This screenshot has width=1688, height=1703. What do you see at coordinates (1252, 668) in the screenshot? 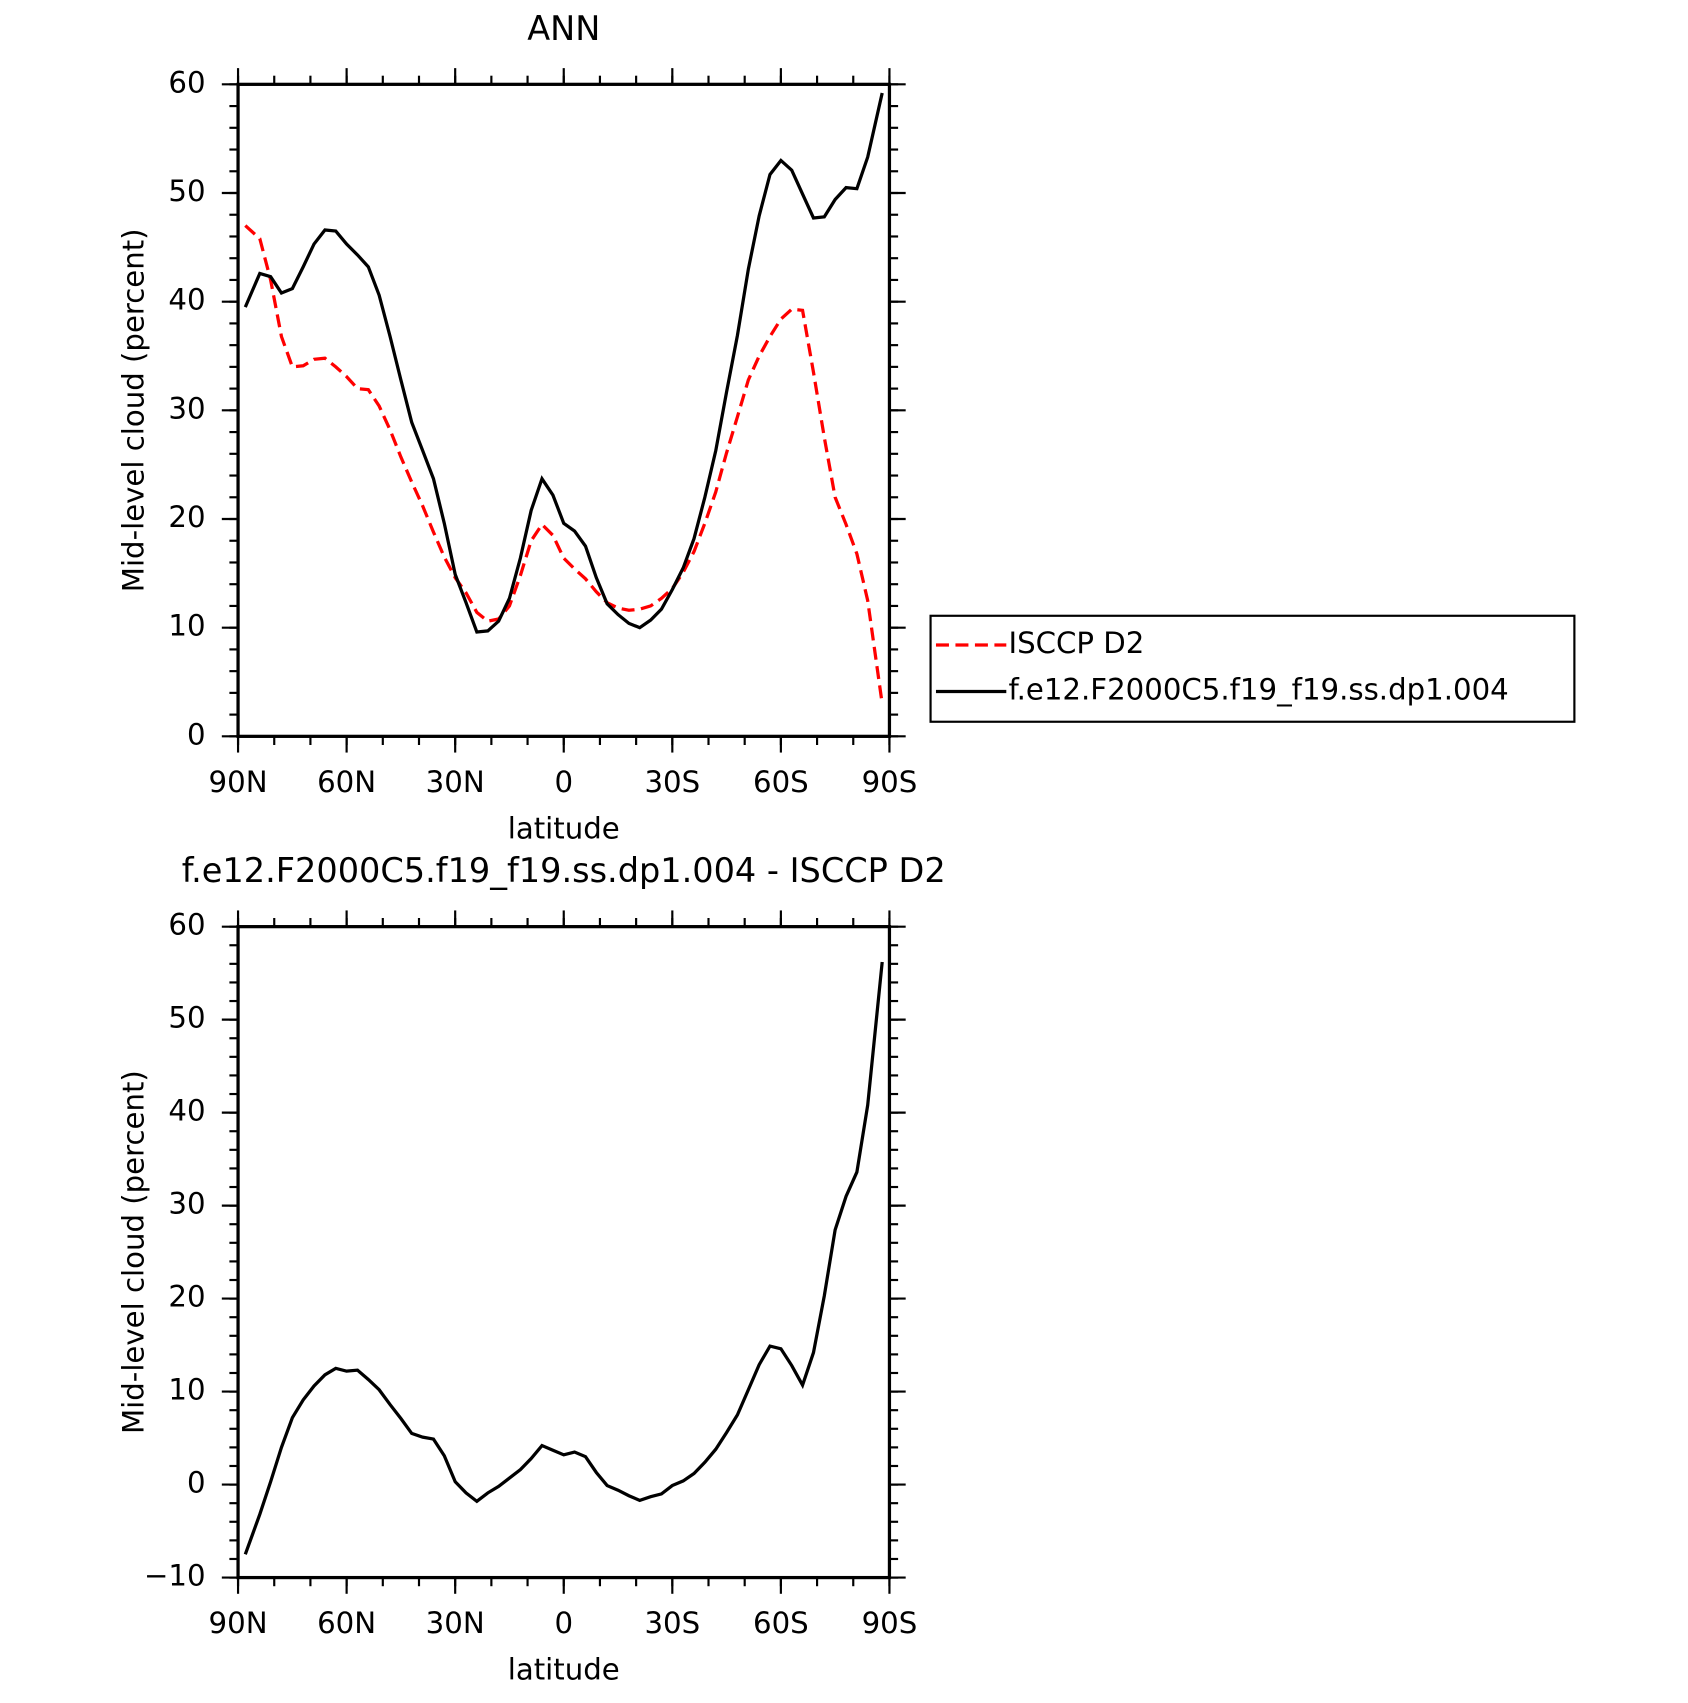
I see `legend-box` at bounding box center [1252, 668].